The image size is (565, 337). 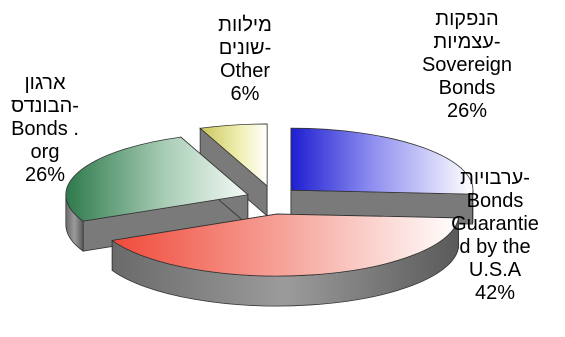 I want to click on slice-label-line: הנפקות, so click(x=467, y=19).